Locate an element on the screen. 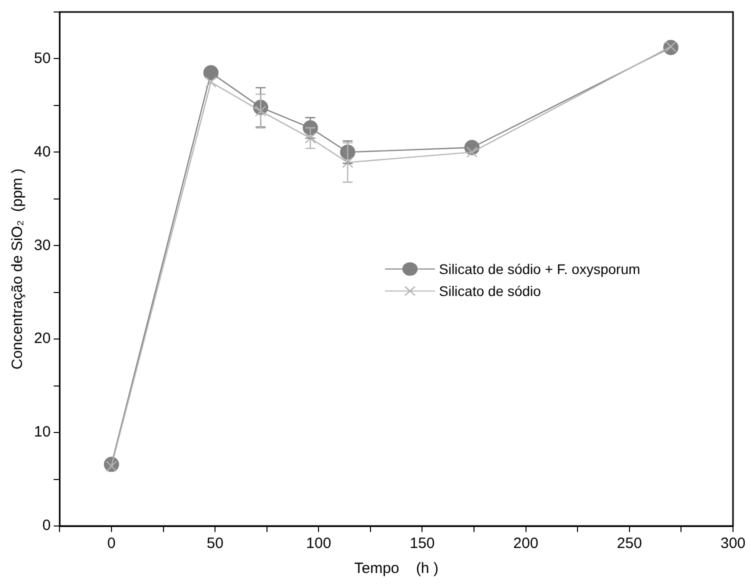 The height and width of the screenshot is (584, 751). y-tick-label: 10 is located at coordinates (42, 432).